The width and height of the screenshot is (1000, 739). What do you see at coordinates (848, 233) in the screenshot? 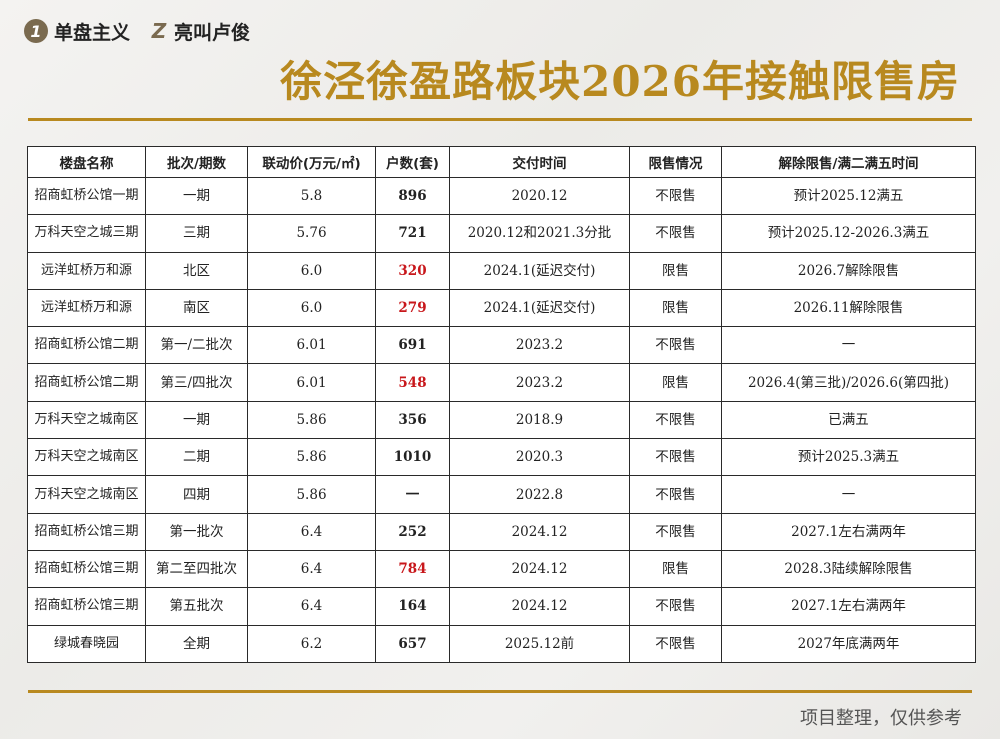
I see `cell-release: 预计2025.12-2026.3满五` at bounding box center [848, 233].